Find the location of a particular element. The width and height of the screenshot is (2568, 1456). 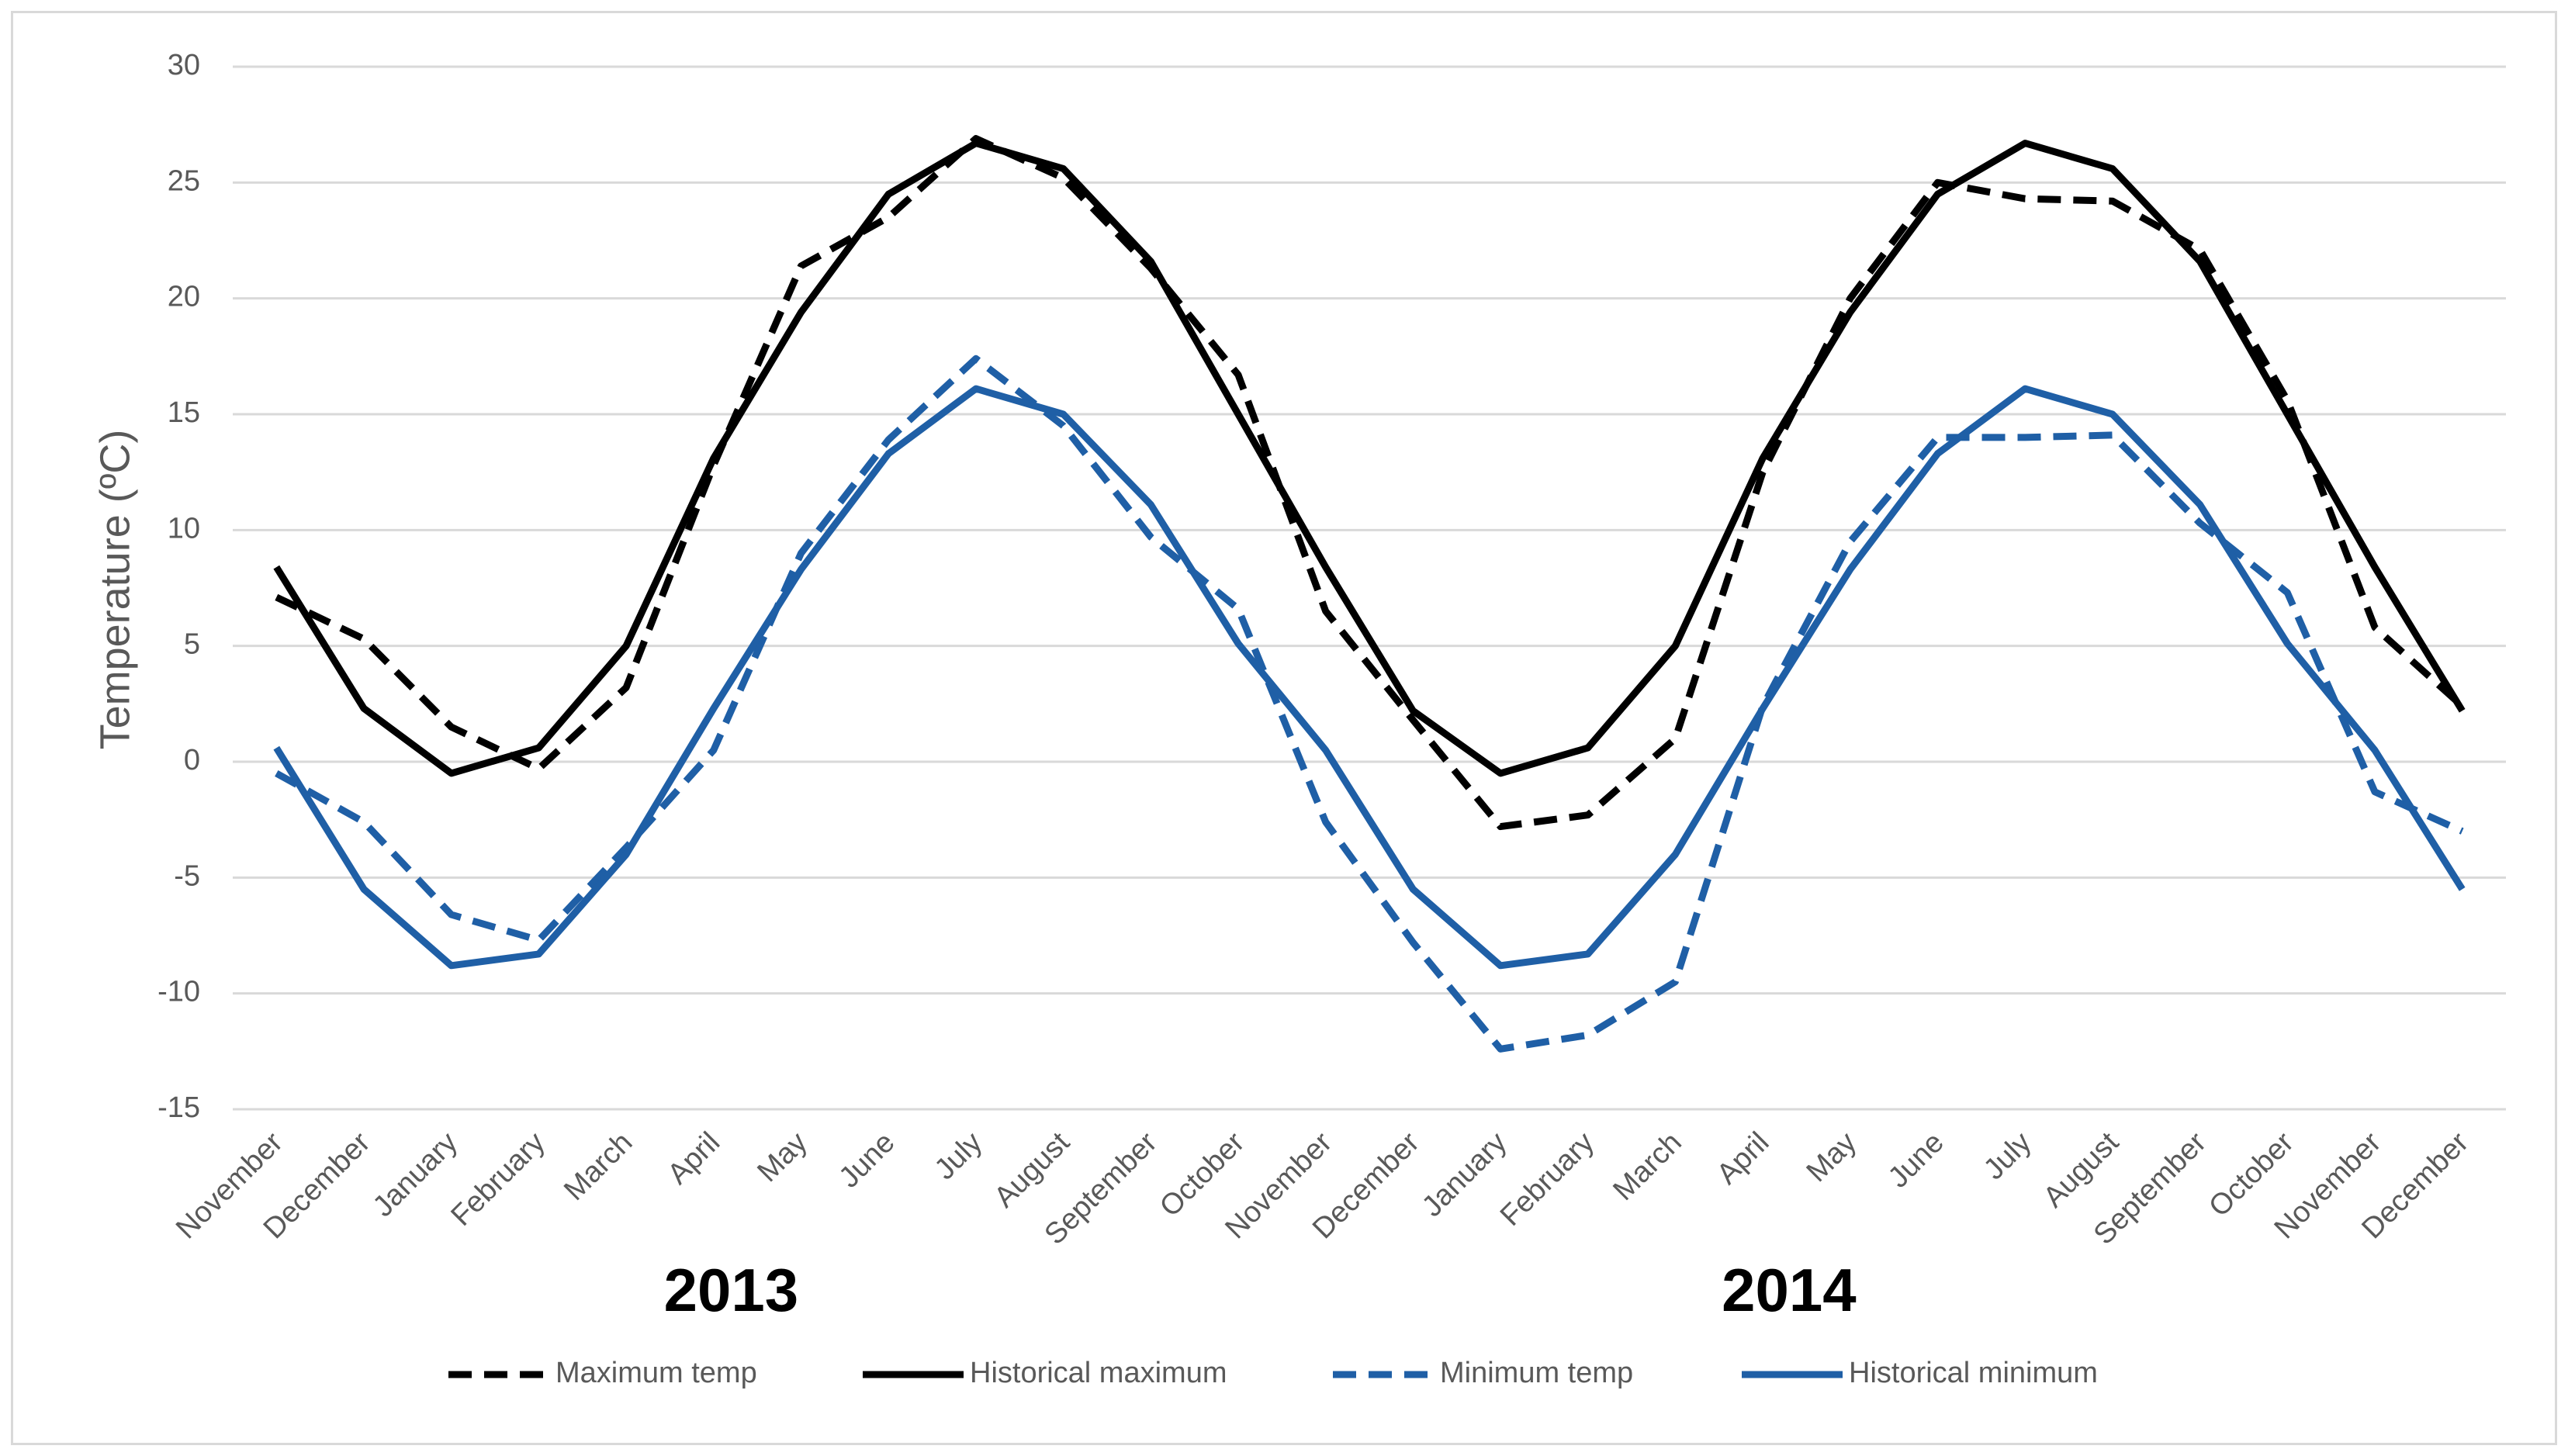

year-label: 2014 is located at coordinates (1789, 1290).